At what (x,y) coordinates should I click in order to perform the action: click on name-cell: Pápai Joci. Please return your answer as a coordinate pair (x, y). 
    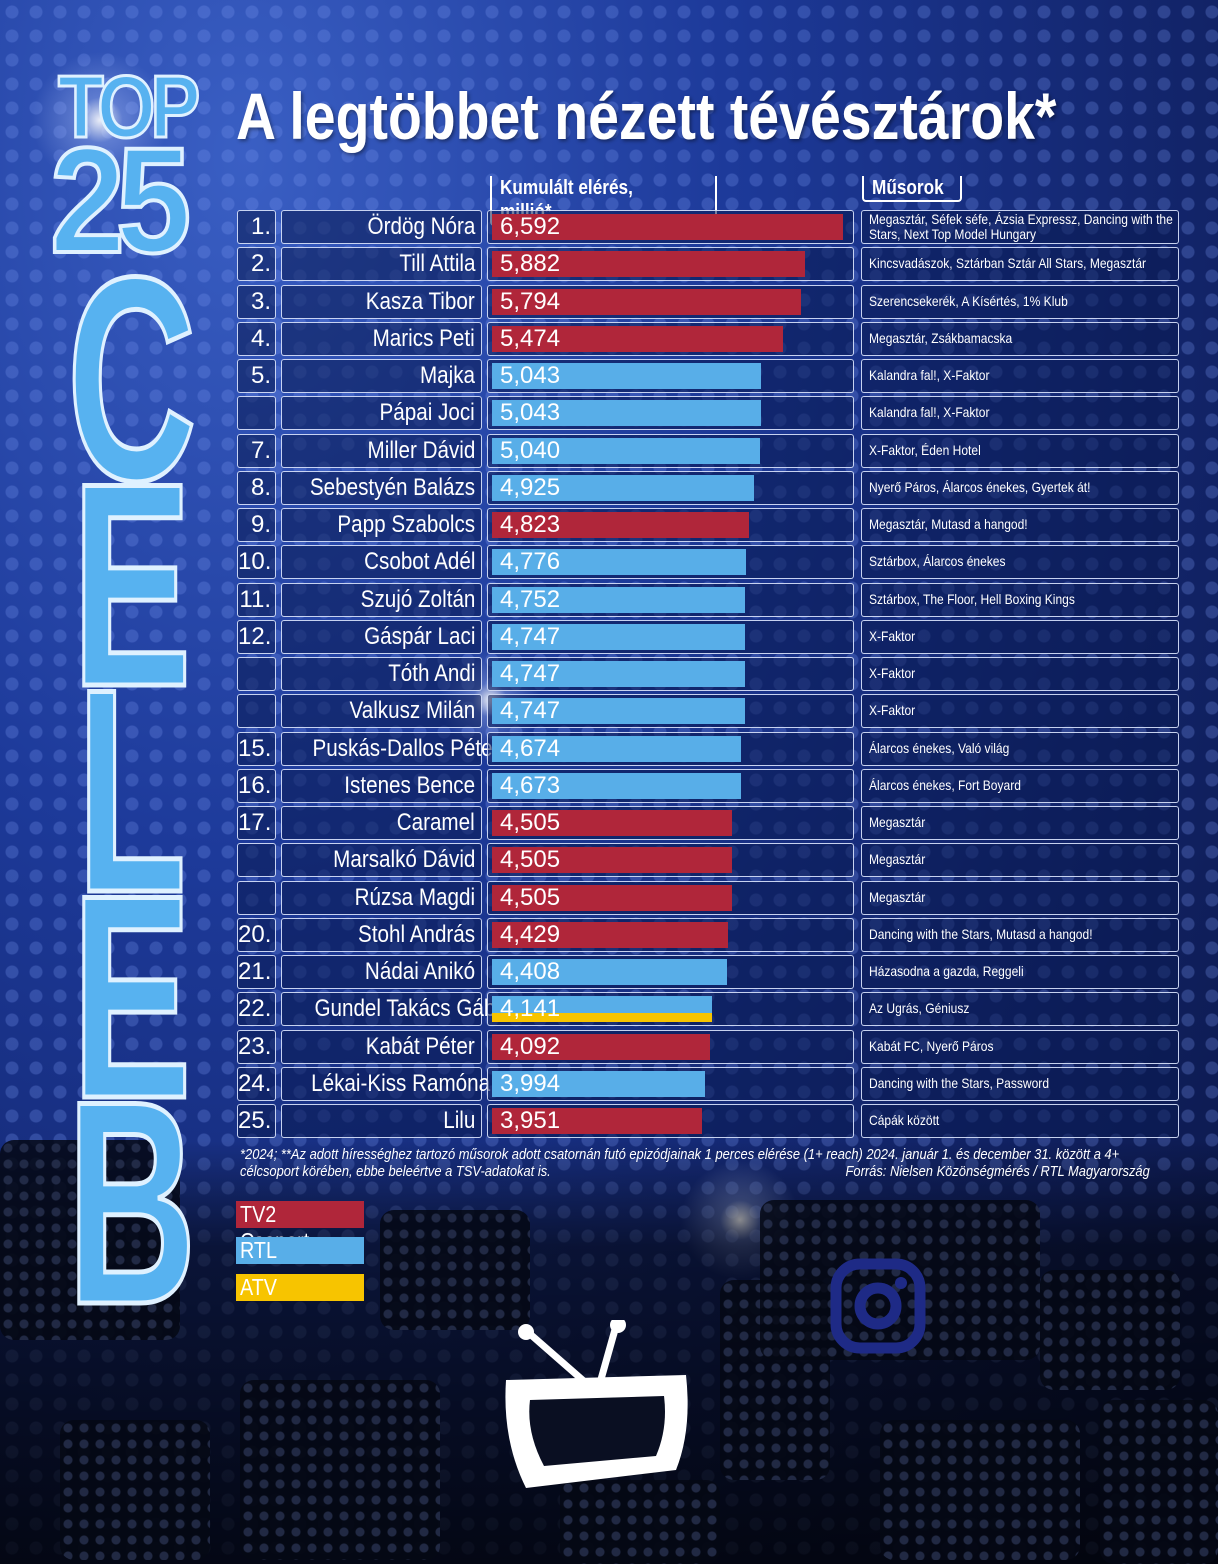
    Looking at the image, I should click on (381, 413).